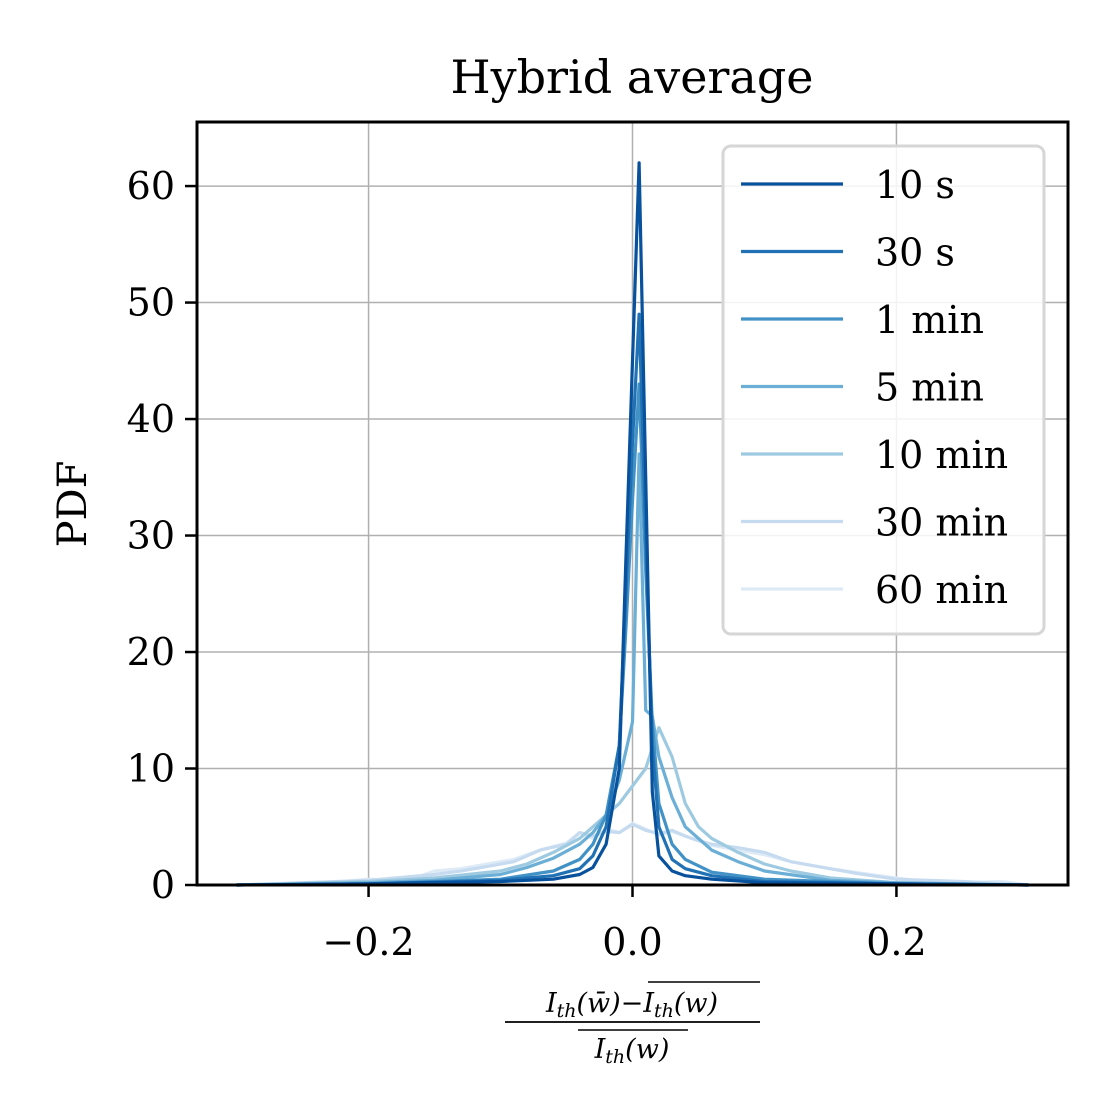 Image resolution: width=1120 pixels, height=1120 pixels. Describe the element at coordinates (896, 942) in the screenshot. I see `x-tick-label: 0.2` at that location.